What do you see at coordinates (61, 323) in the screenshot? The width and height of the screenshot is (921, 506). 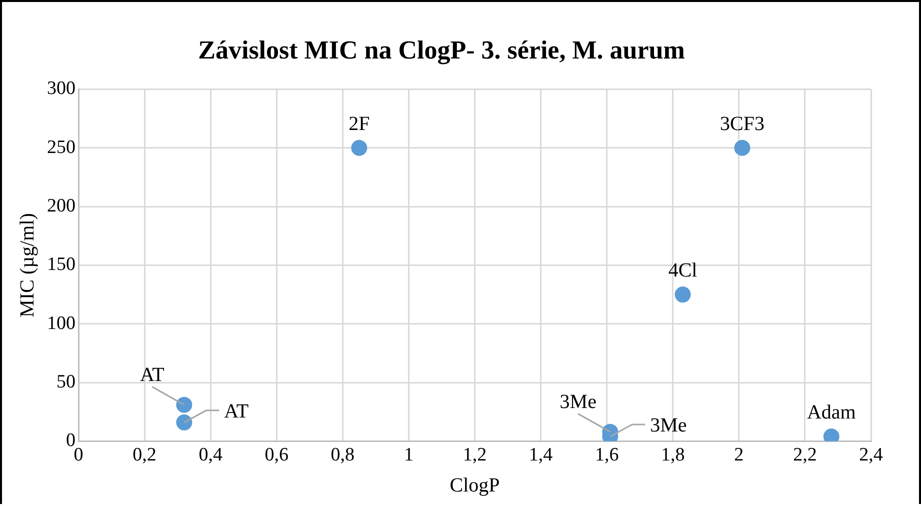 I see `y-tick-label: 100` at bounding box center [61, 323].